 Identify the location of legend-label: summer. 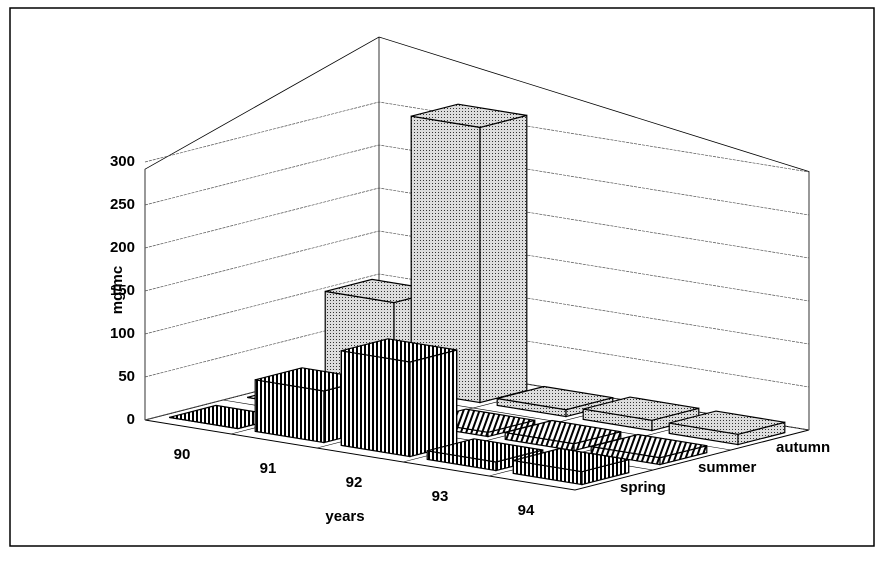
(727, 467).